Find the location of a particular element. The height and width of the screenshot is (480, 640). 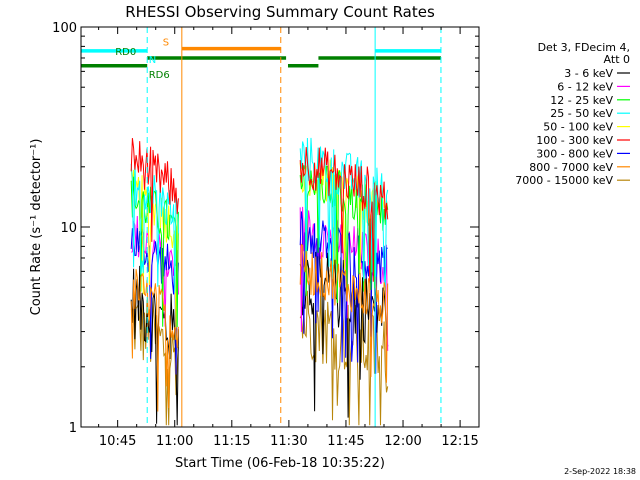

flag-label-s: S is located at coordinates (166, 43).